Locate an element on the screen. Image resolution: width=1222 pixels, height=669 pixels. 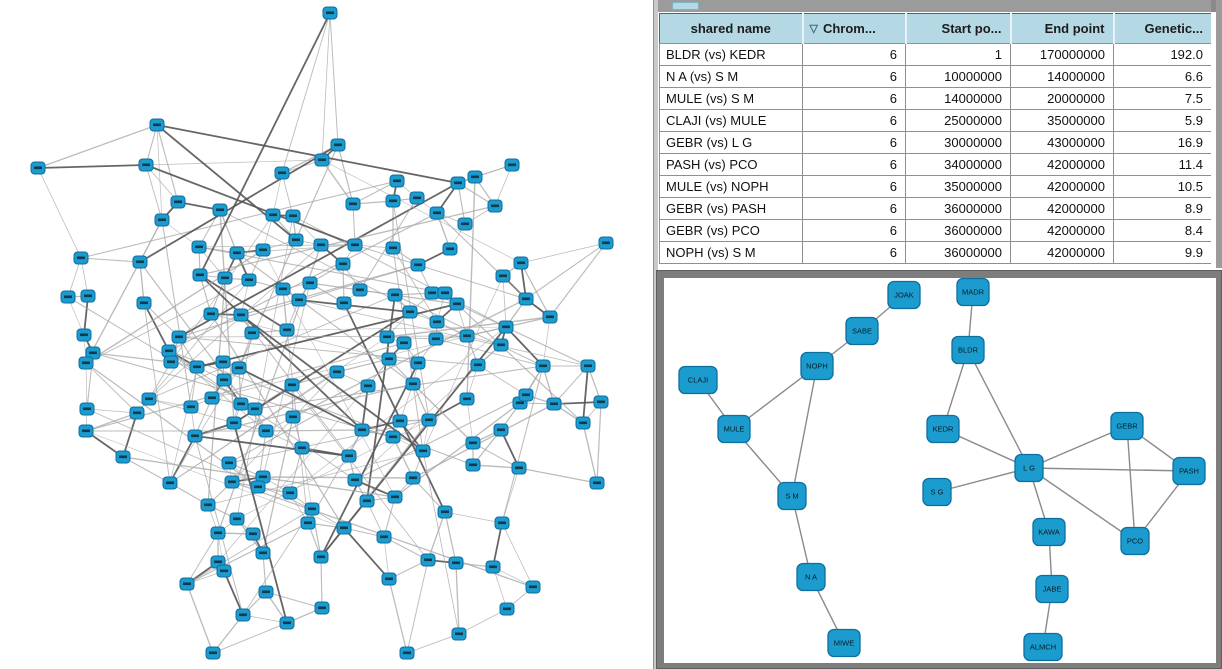
column-header-end-point: End point is located at coordinates (1061, 28).